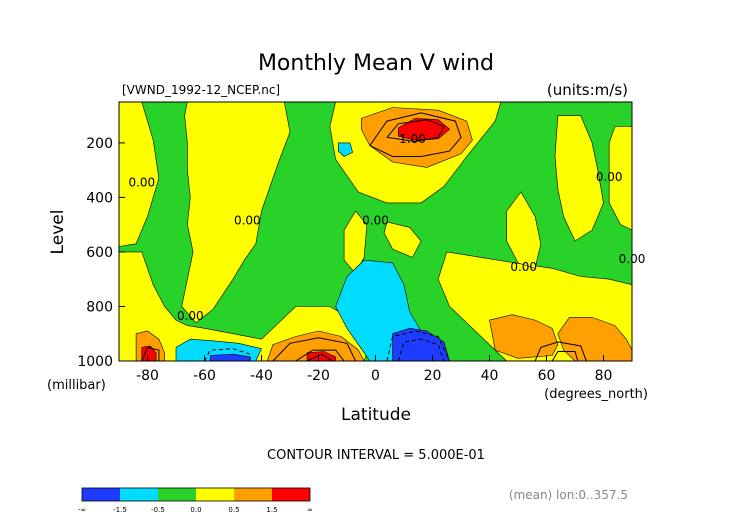 This screenshot has width=752, height=532. I want to click on y-tick-label-2: 600, so click(99, 253).